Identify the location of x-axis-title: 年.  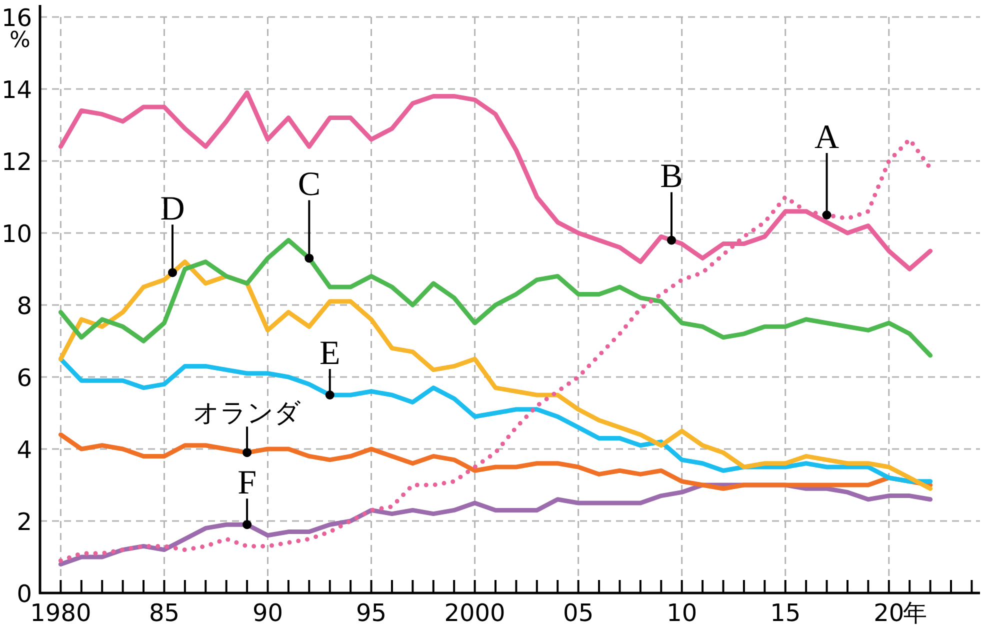
(914, 613).